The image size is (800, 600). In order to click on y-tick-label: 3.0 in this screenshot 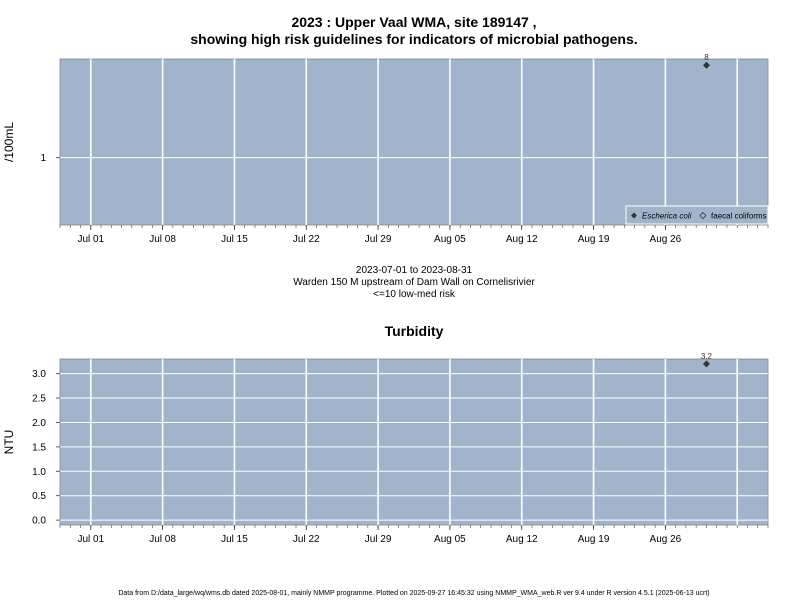, I will do `click(39, 374)`.